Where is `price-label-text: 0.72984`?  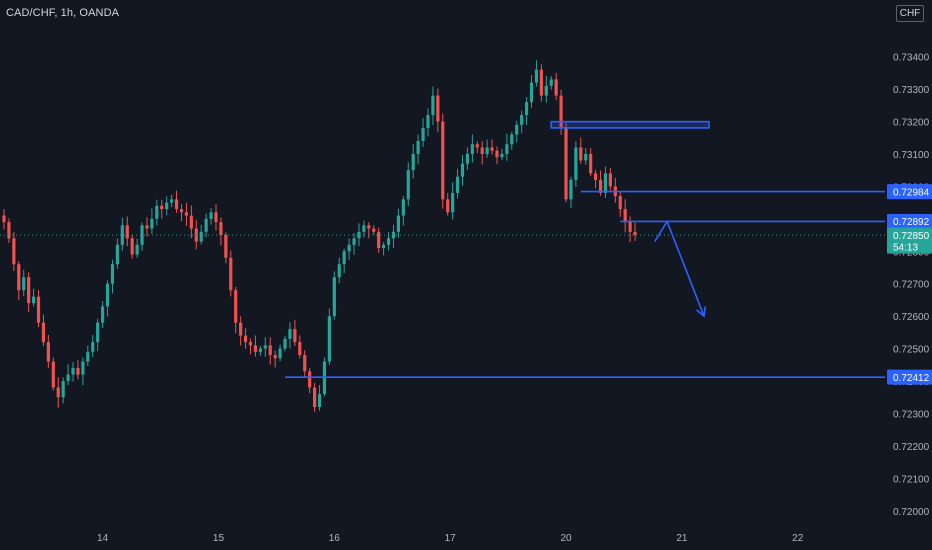
price-label-text: 0.72984 is located at coordinates (911, 192).